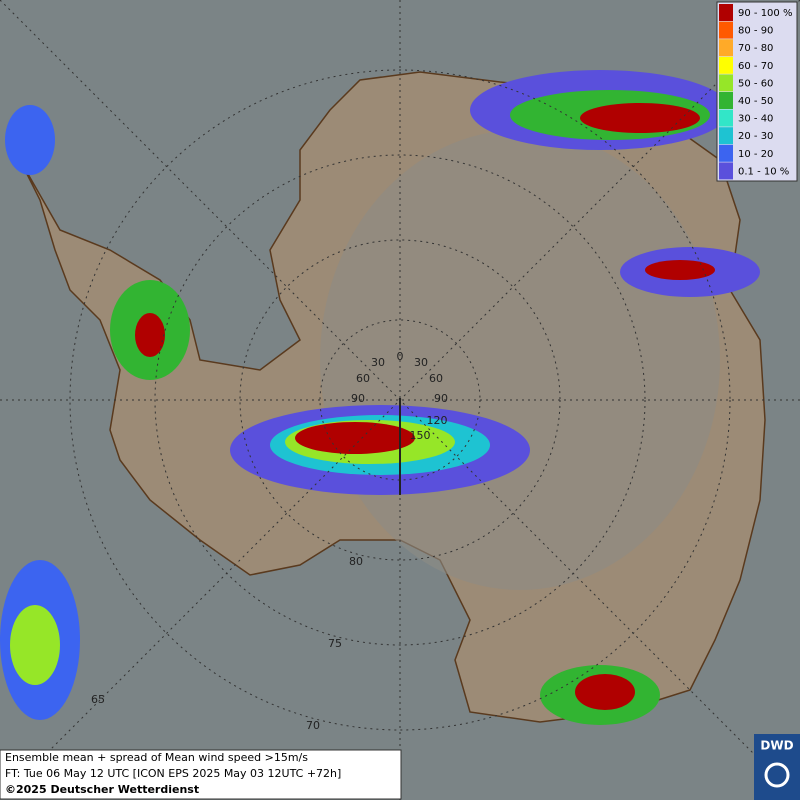 This screenshot has width=800, height=804. What do you see at coordinates (763, 171) in the screenshot?
I see `legend-label: 0.1 - 10 %` at bounding box center [763, 171].